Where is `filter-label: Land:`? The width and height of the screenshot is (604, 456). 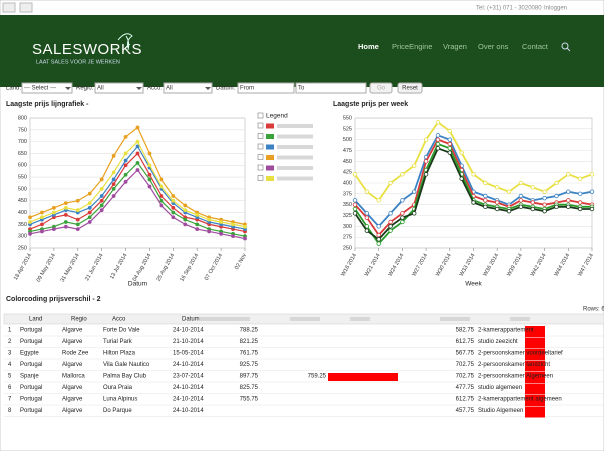
filter-label: Land: is located at coordinates (13, 89).